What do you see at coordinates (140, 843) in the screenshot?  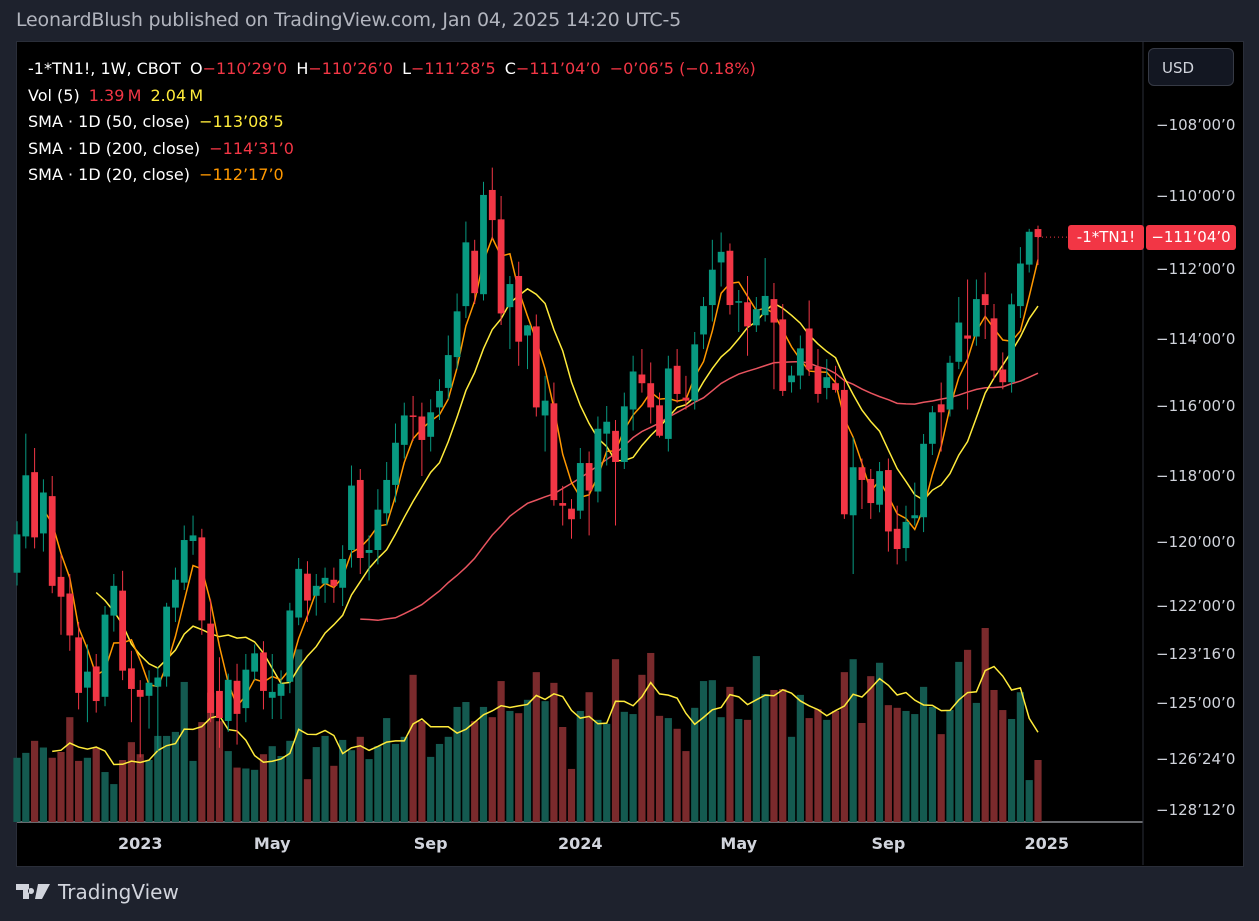 I see `time-tick-label: 2023` at bounding box center [140, 843].